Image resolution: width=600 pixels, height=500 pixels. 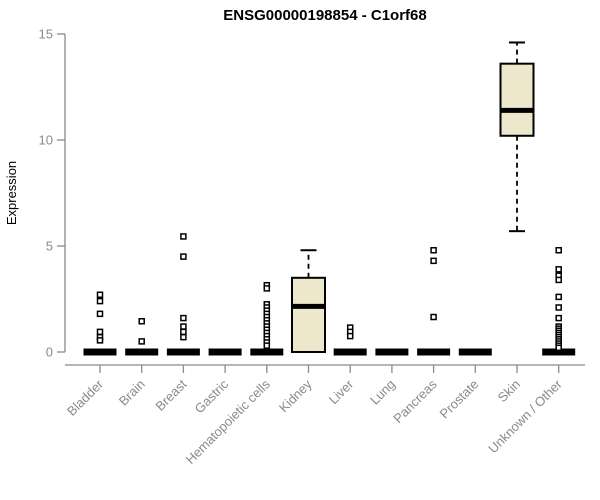 I want to click on y-tick-label: 0, so click(x=49, y=352).